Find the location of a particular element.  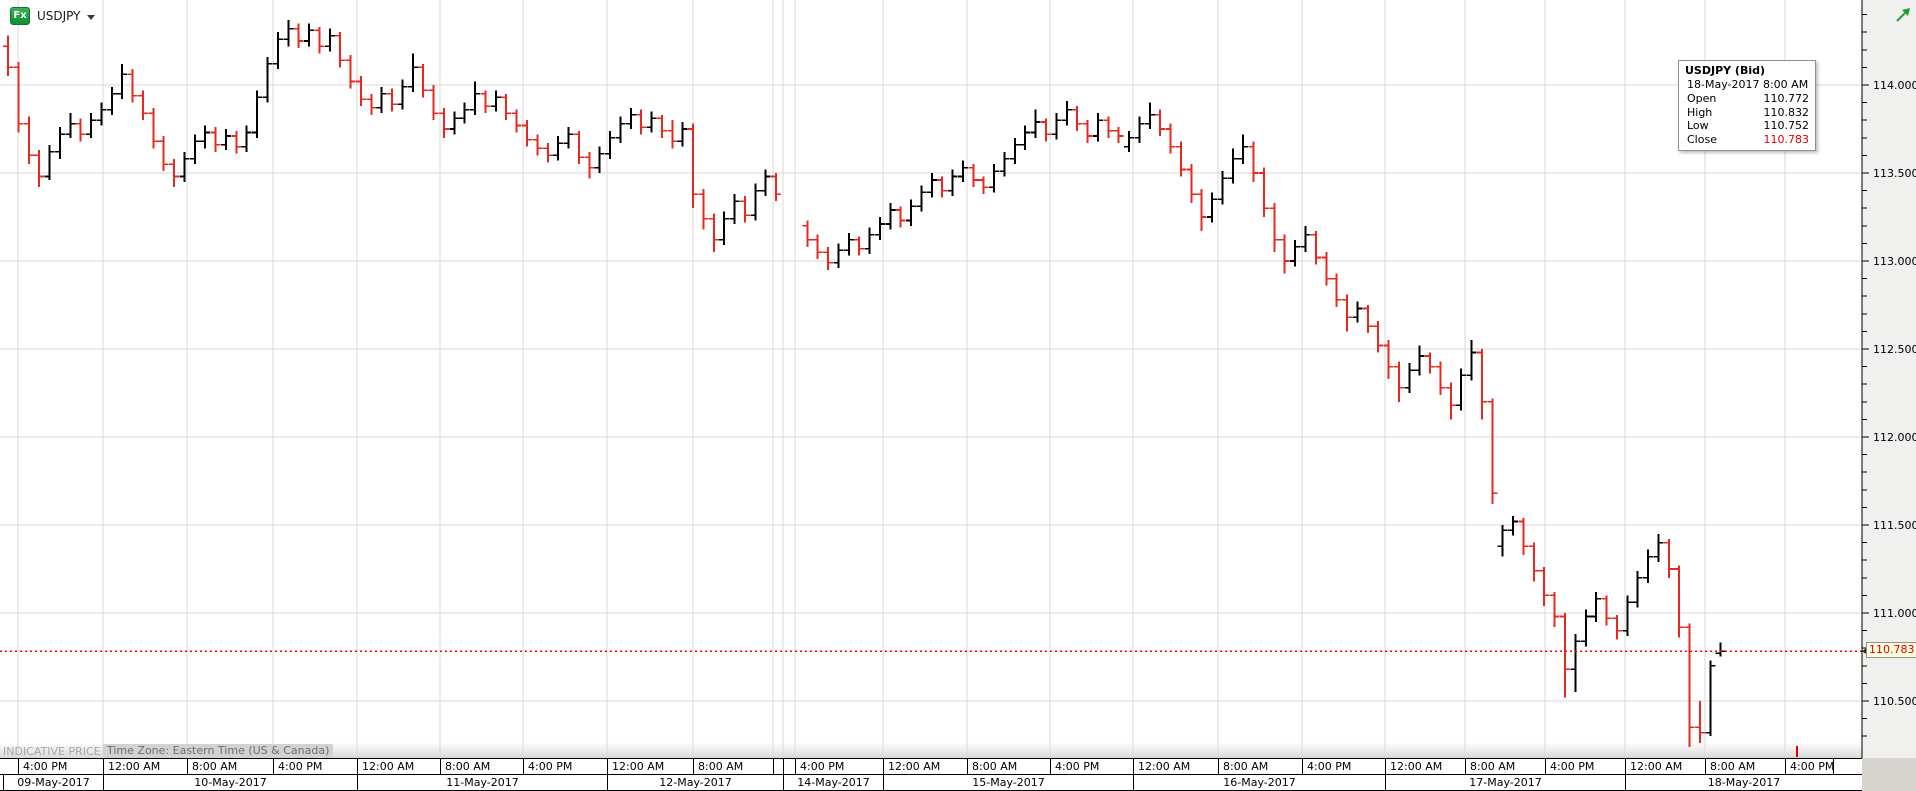

price-axis-label: 111.000 is located at coordinates (1894, 613).